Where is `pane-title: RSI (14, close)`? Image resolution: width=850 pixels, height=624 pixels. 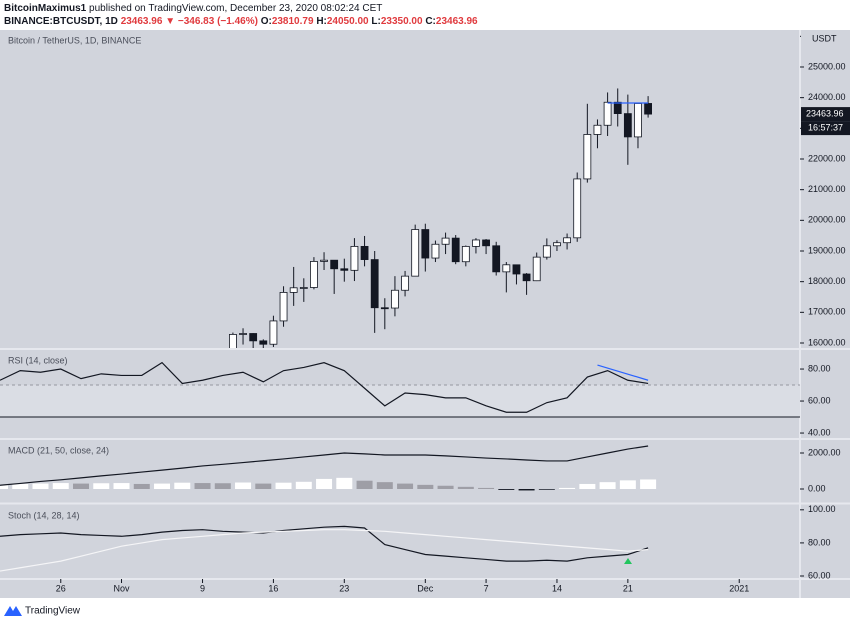 pane-title: RSI (14, close) is located at coordinates (38, 360).